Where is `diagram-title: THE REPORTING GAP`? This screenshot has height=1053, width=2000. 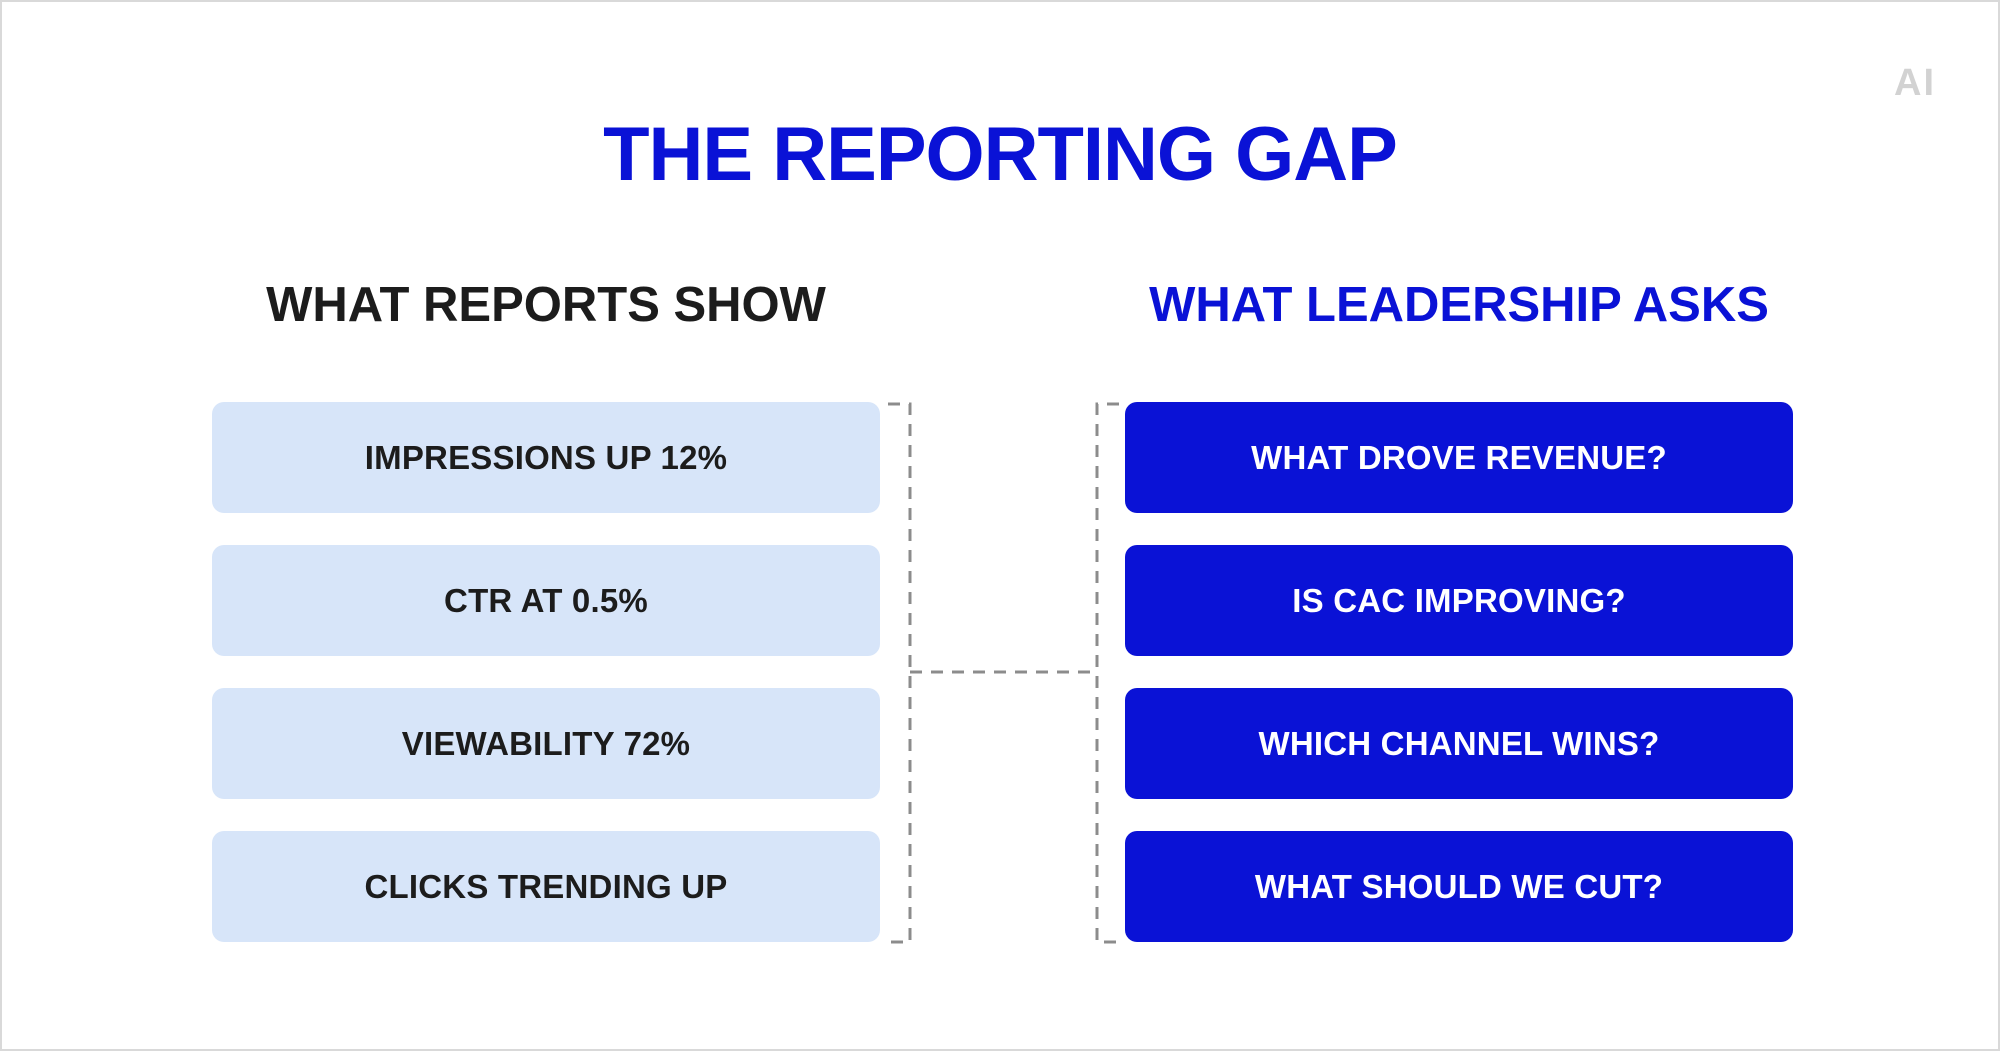 diagram-title: THE REPORTING GAP is located at coordinates (1000, 154).